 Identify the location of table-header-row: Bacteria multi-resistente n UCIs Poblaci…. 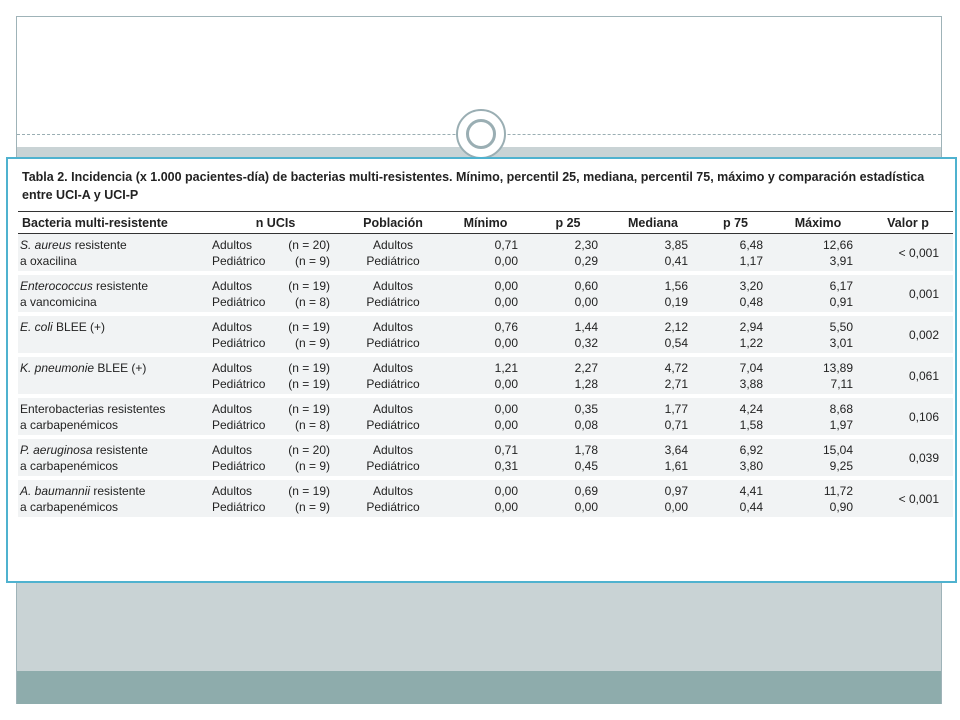
(485, 222).